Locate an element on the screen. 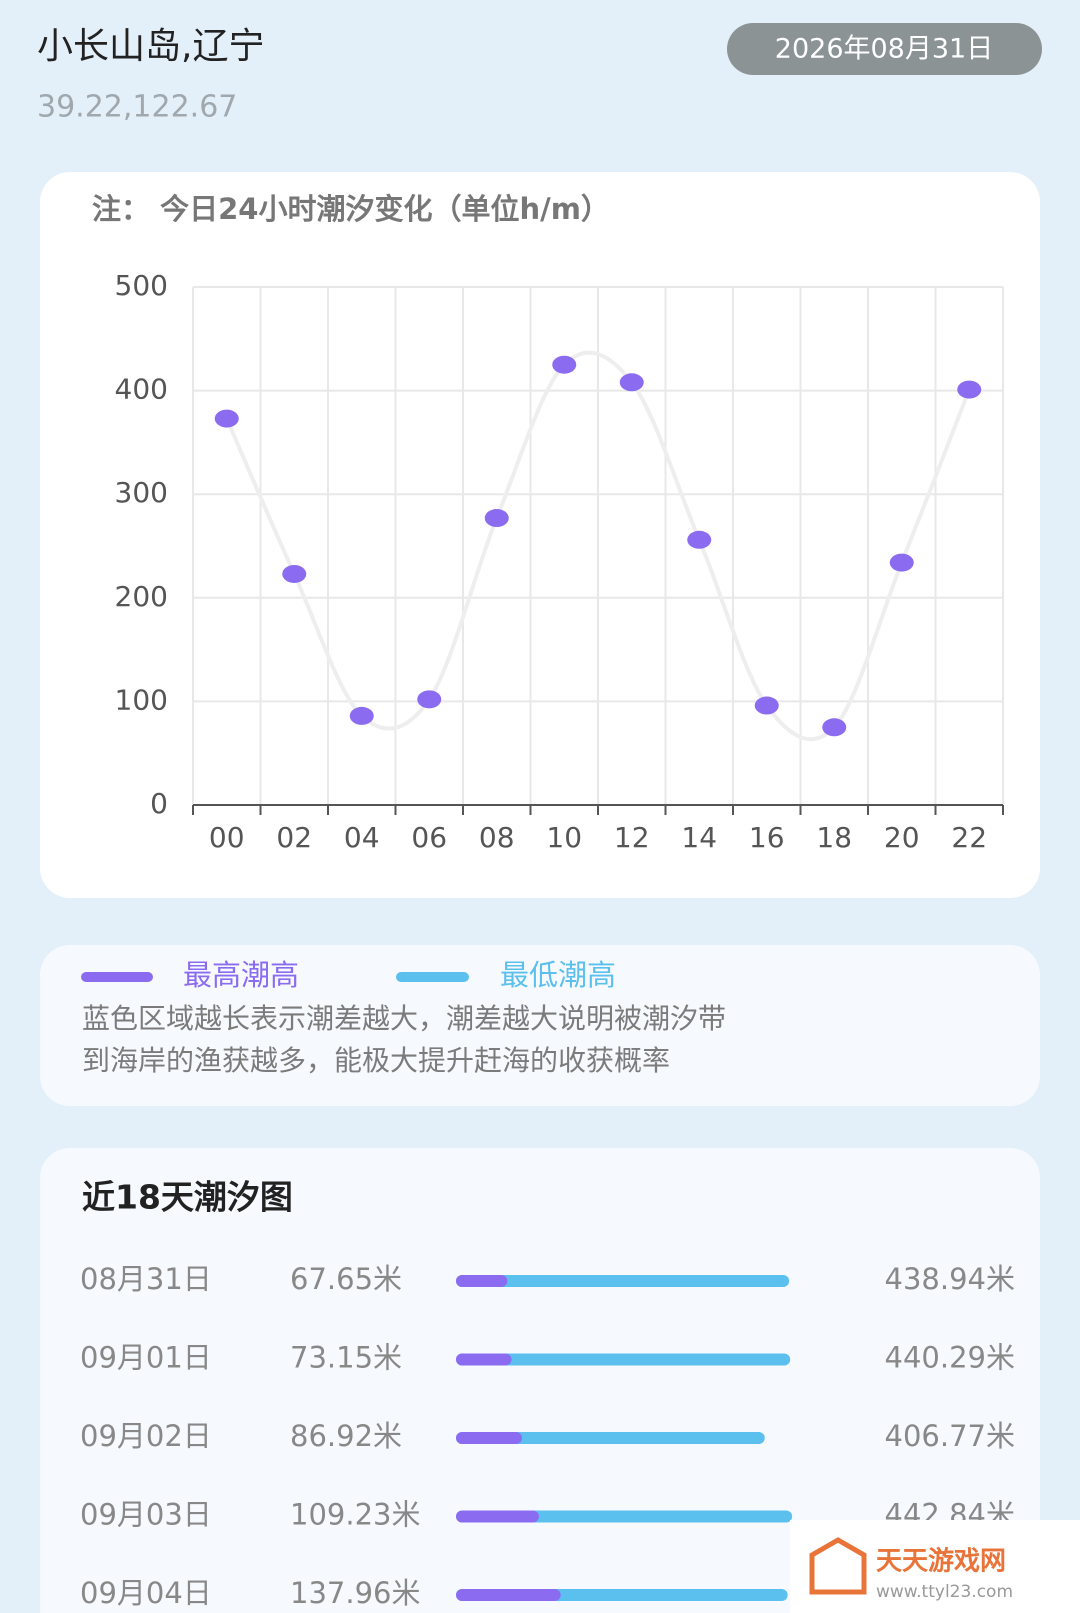  y-tick-label: 200 is located at coordinates (141, 596).